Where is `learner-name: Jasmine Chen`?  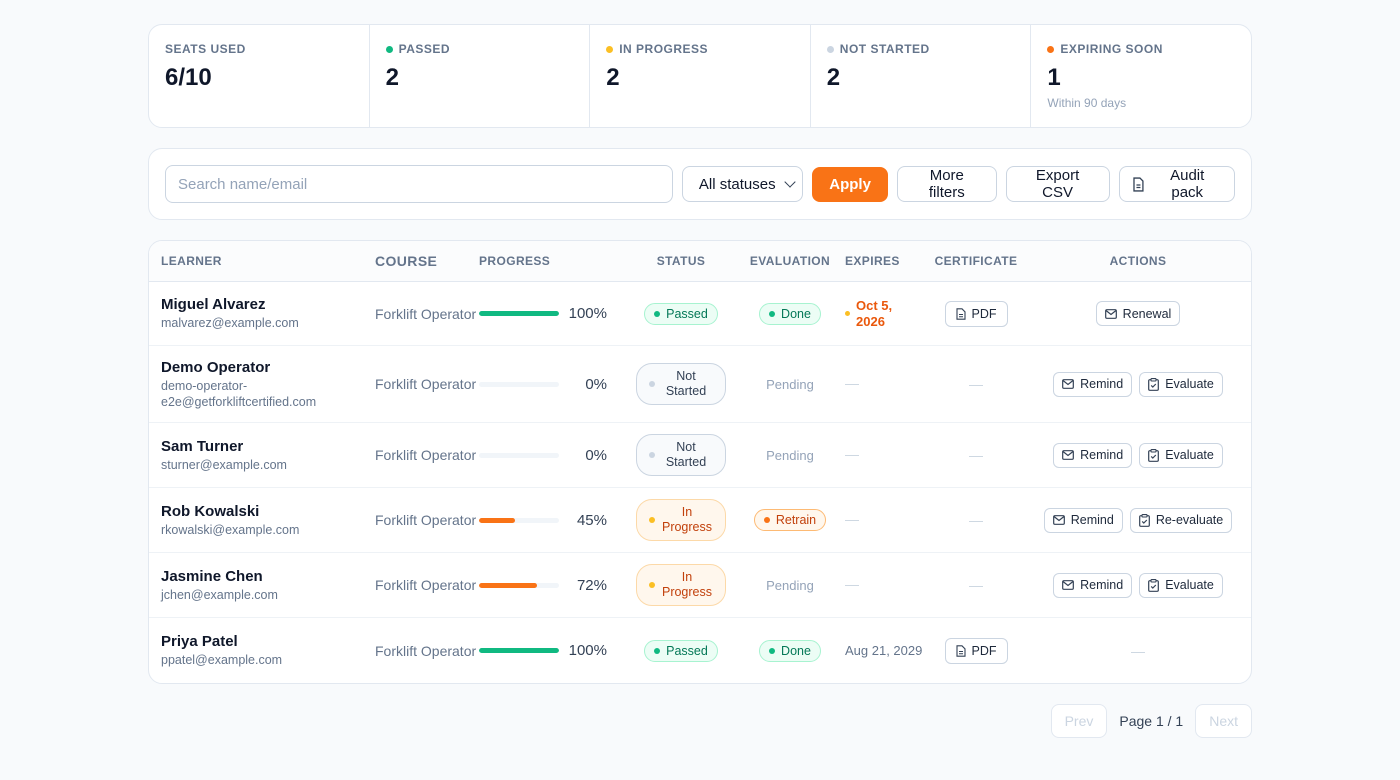 learner-name: Jasmine Chen is located at coordinates (212, 576).